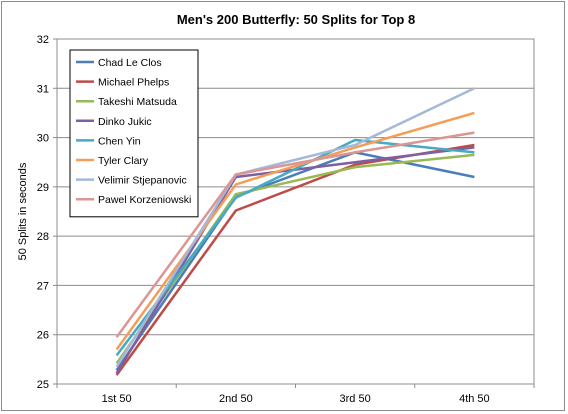 This screenshot has width=568, height=414. What do you see at coordinates (43, 385) in the screenshot?
I see `y-tick-label: 25` at bounding box center [43, 385].